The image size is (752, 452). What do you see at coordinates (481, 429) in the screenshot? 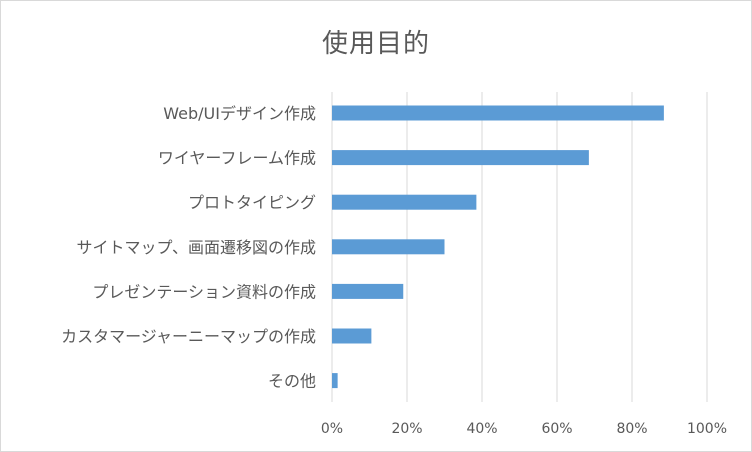
I see `x-tick-label: 40%` at bounding box center [481, 429].